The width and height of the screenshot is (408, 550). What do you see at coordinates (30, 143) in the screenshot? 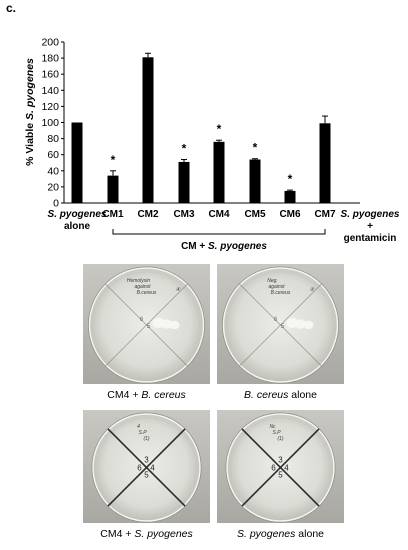
I see `y-axis-label-prefix: % Viable` at bounding box center [30, 143].